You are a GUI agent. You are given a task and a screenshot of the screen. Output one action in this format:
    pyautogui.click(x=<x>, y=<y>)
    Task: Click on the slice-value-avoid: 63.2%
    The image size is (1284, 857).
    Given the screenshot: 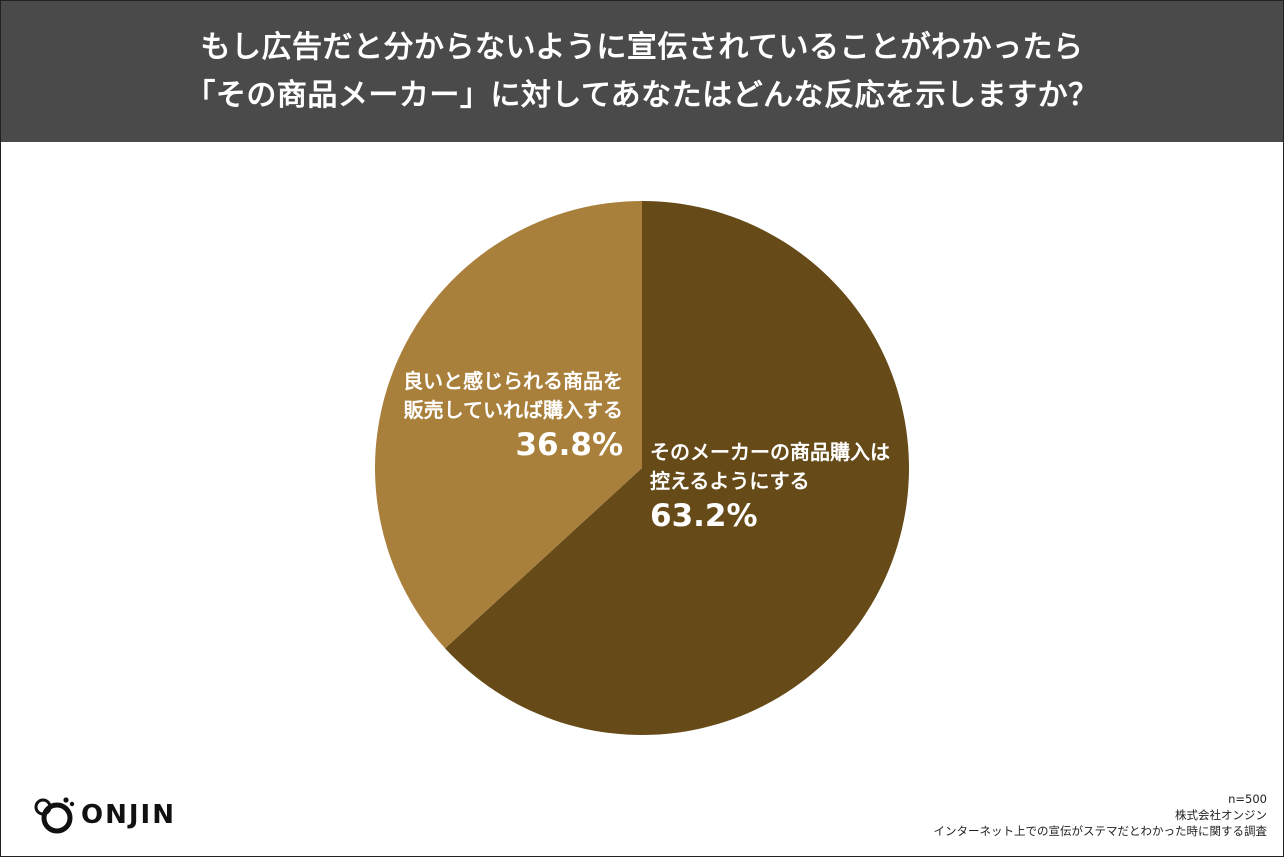 What is the action you would take?
    pyautogui.click(x=704, y=516)
    